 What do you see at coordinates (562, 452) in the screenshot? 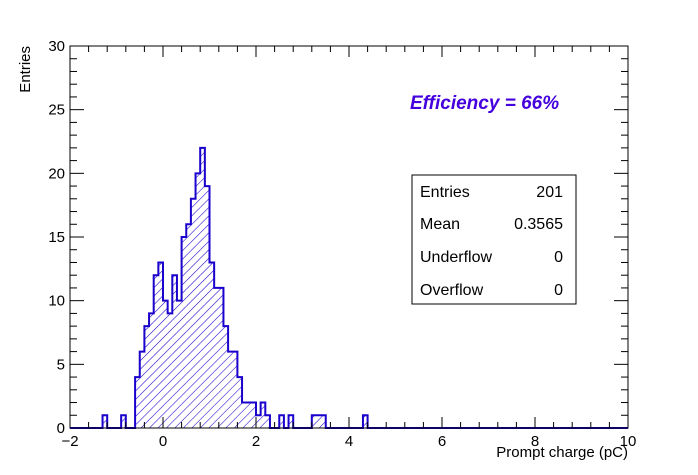
I see `x-axis-title: Prompt charge (pC)` at bounding box center [562, 452].